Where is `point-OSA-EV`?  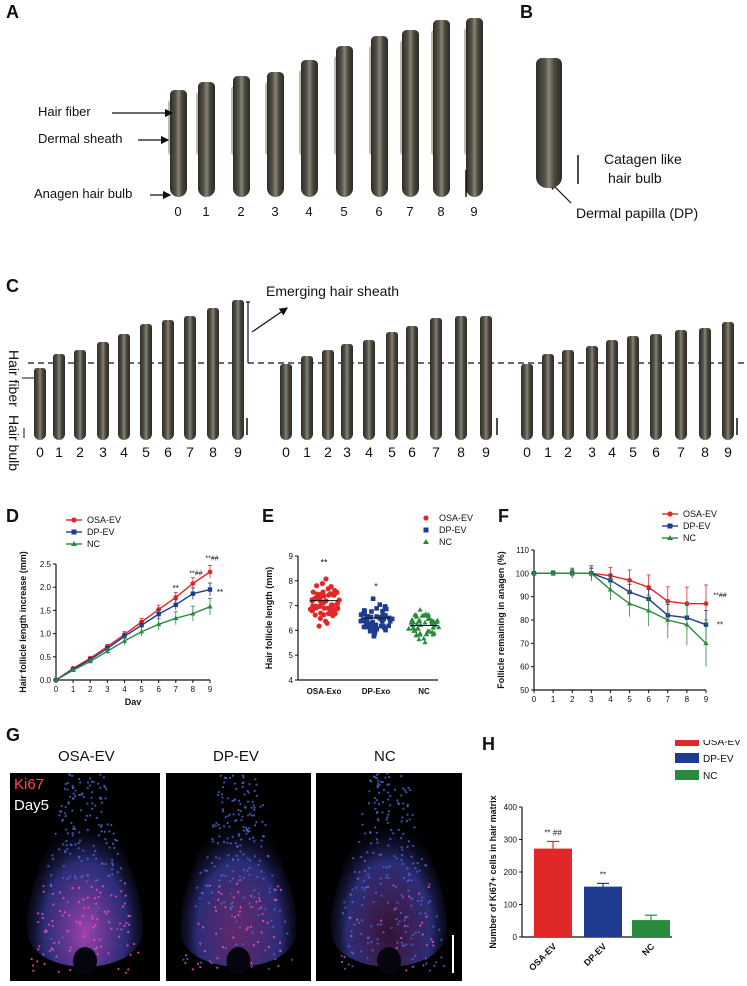 point-OSA-EV is located at coordinates (649, 587).